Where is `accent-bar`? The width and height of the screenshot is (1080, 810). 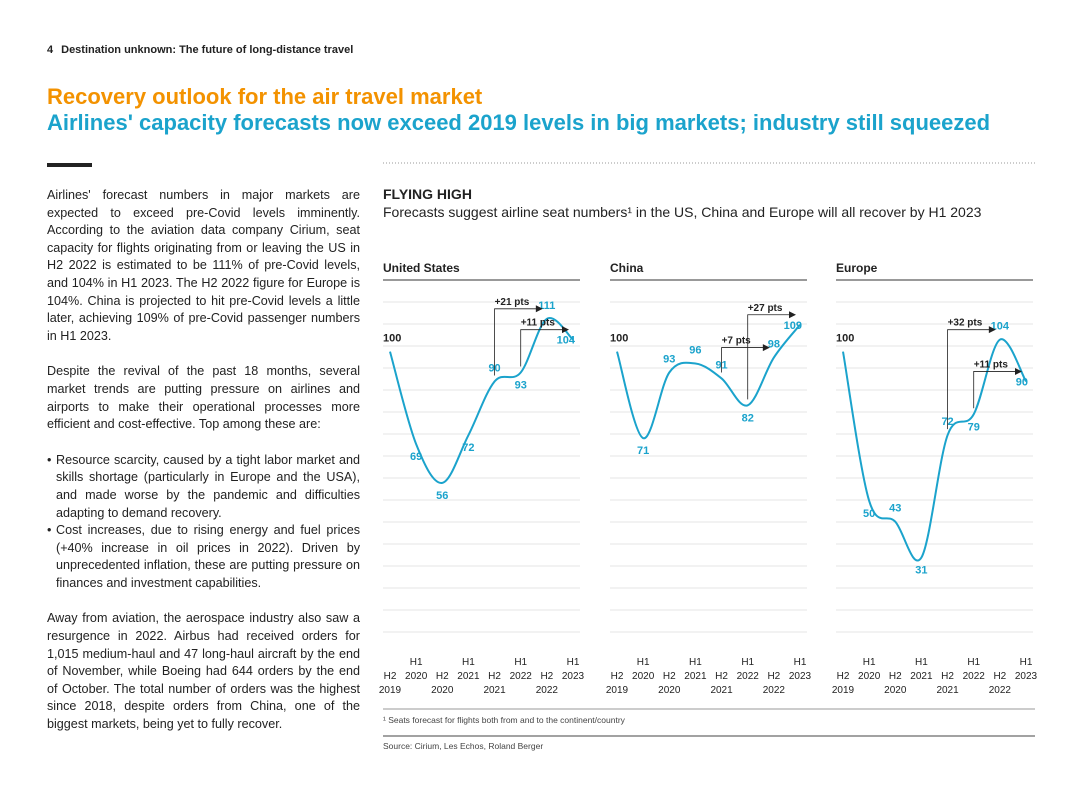
accent-bar is located at coordinates (69, 165).